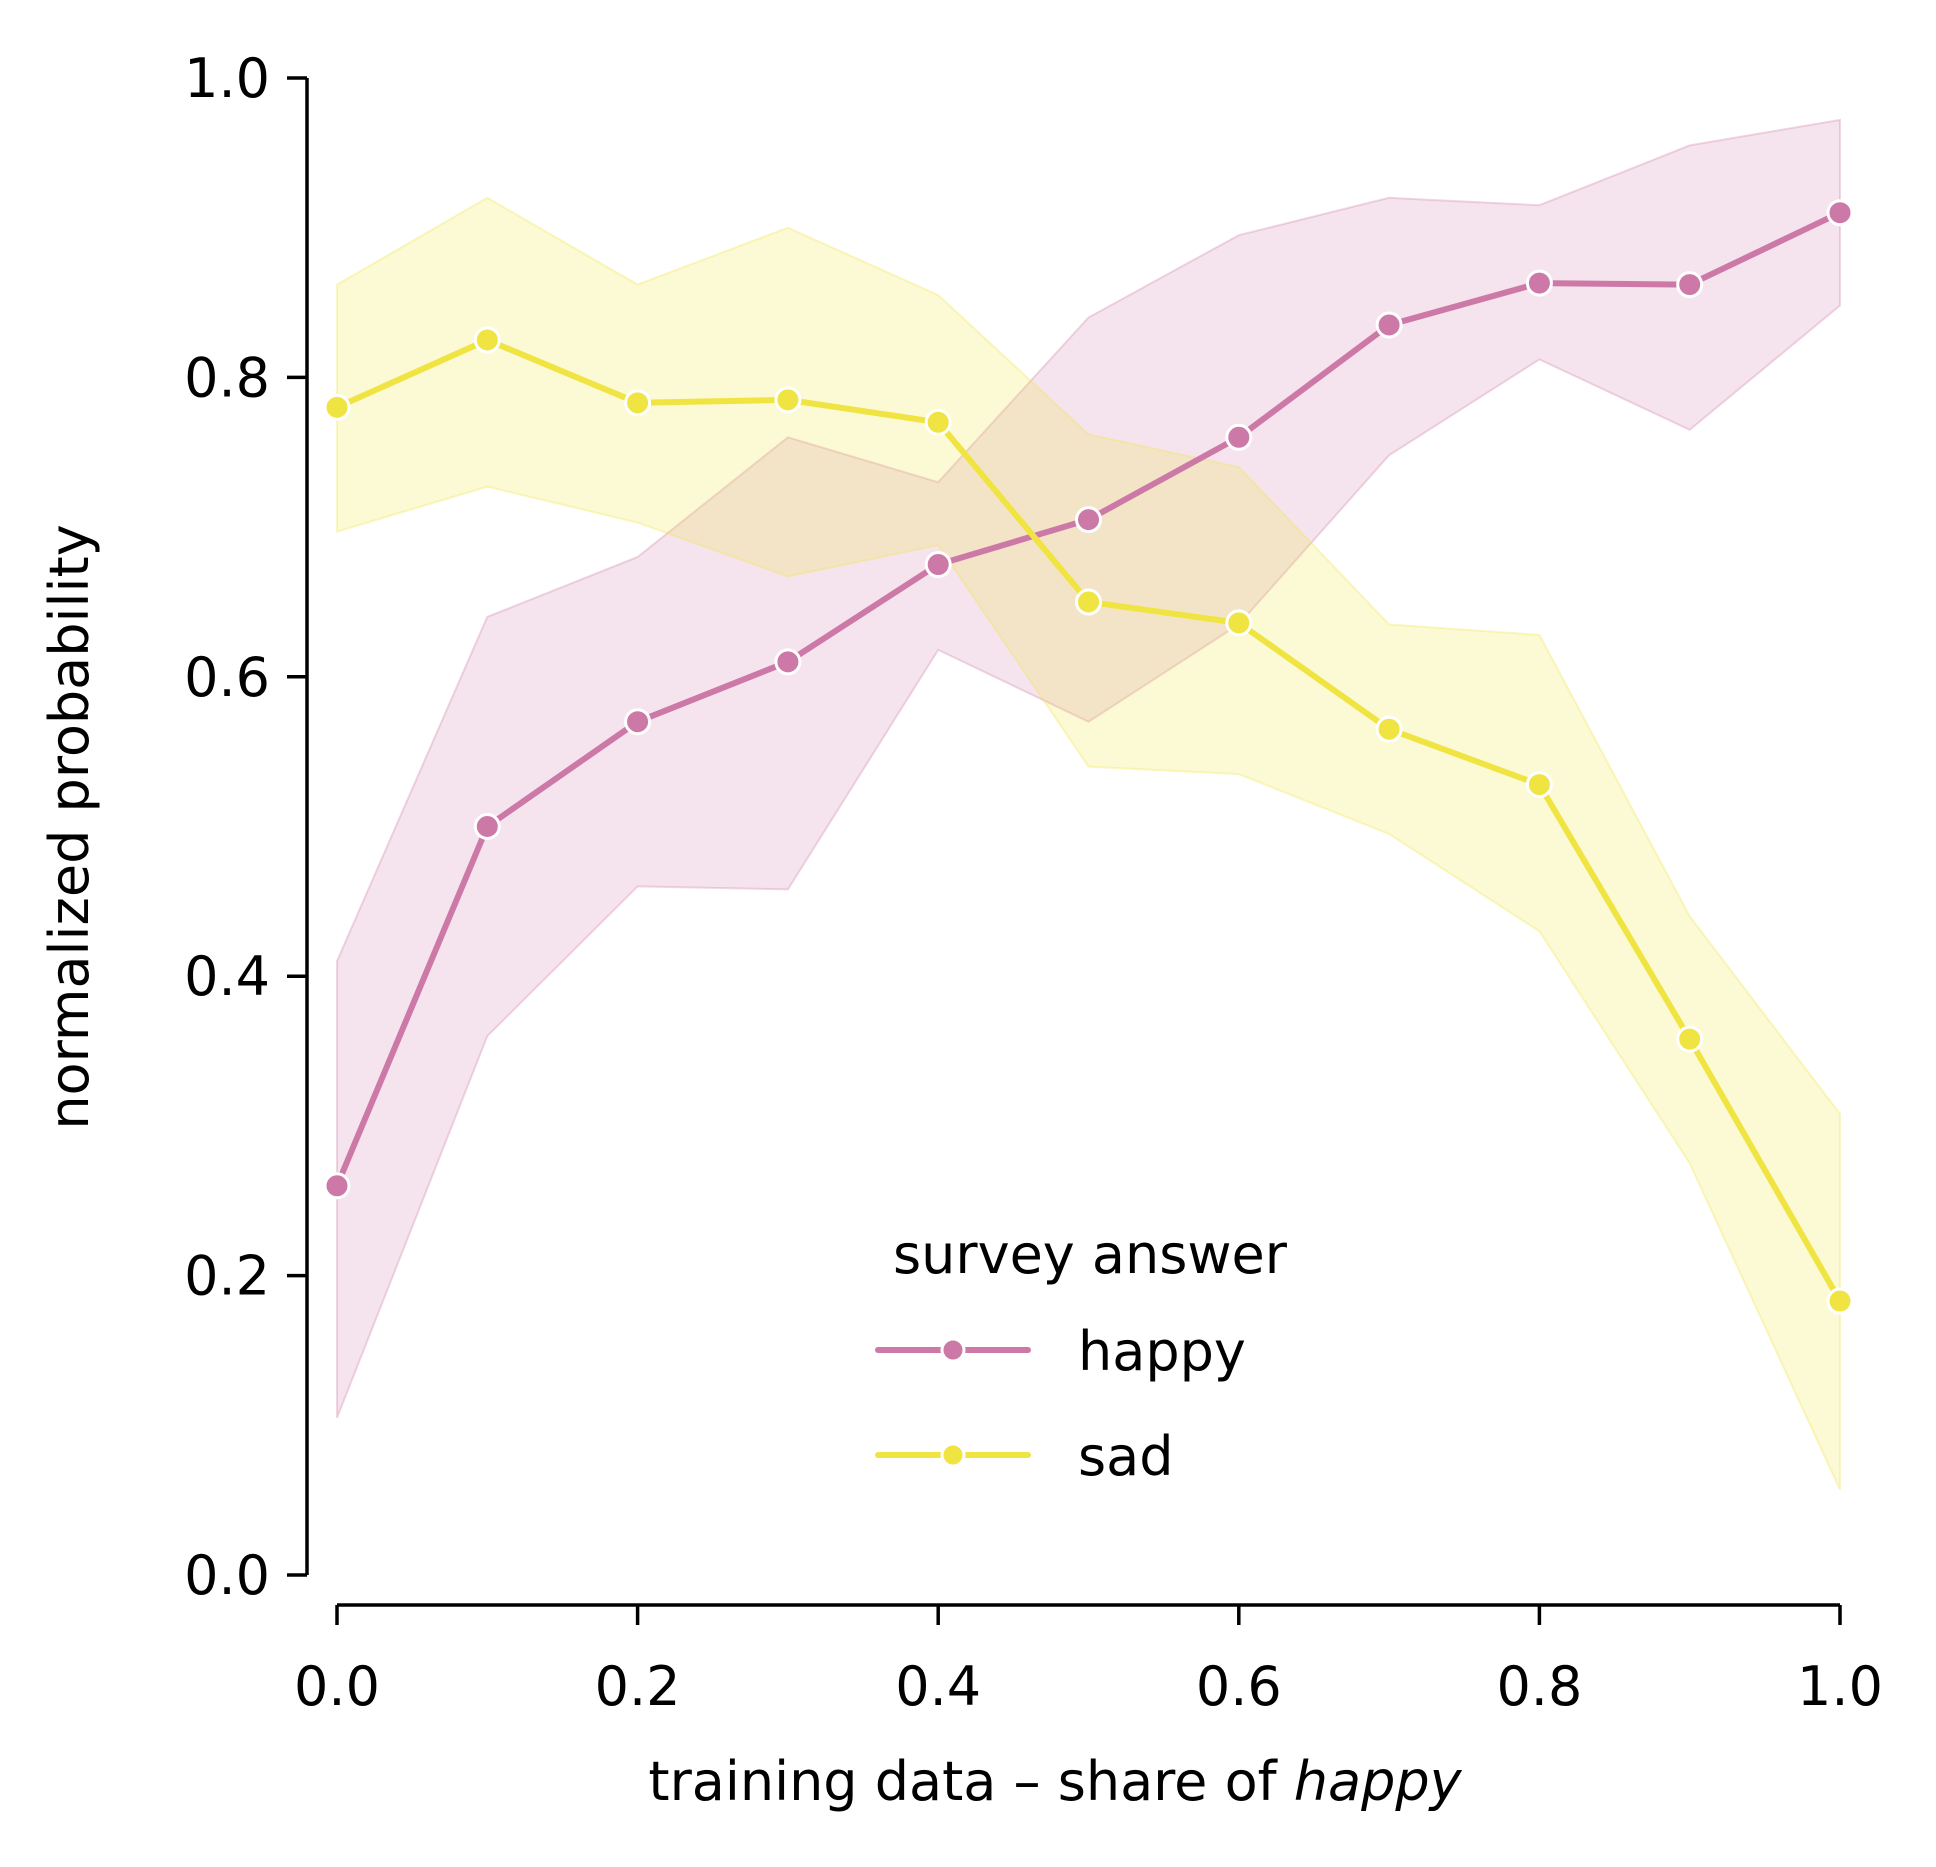 Image resolution: width=1936 pixels, height=1867 pixels. I want to click on y-tick-label: 0.2, so click(227, 1276).